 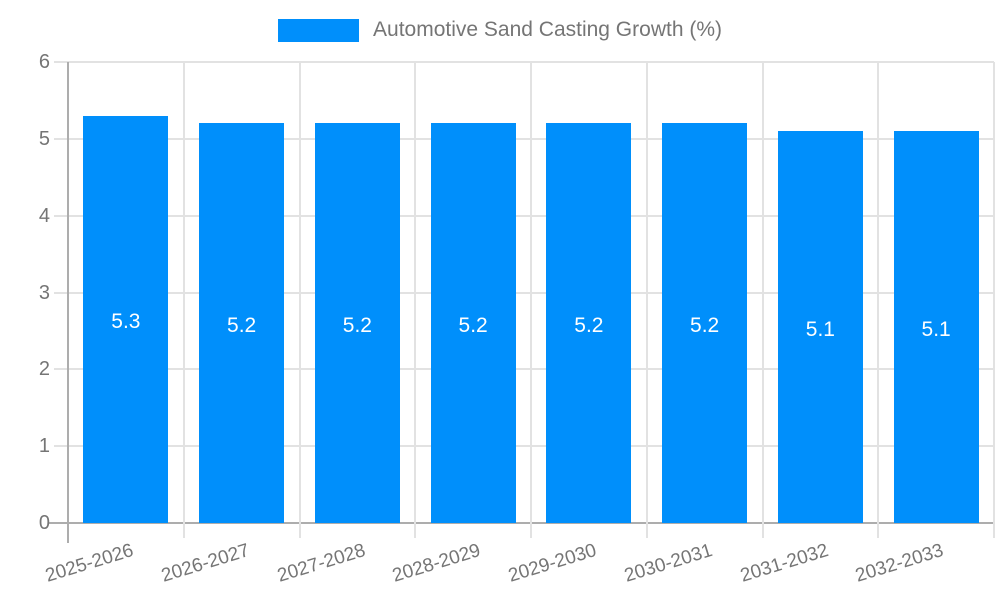 What do you see at coordinates (784, 563) in the screenshot?
I see `x-axis-label: 2031-2032` at bounding box center [784, 563].